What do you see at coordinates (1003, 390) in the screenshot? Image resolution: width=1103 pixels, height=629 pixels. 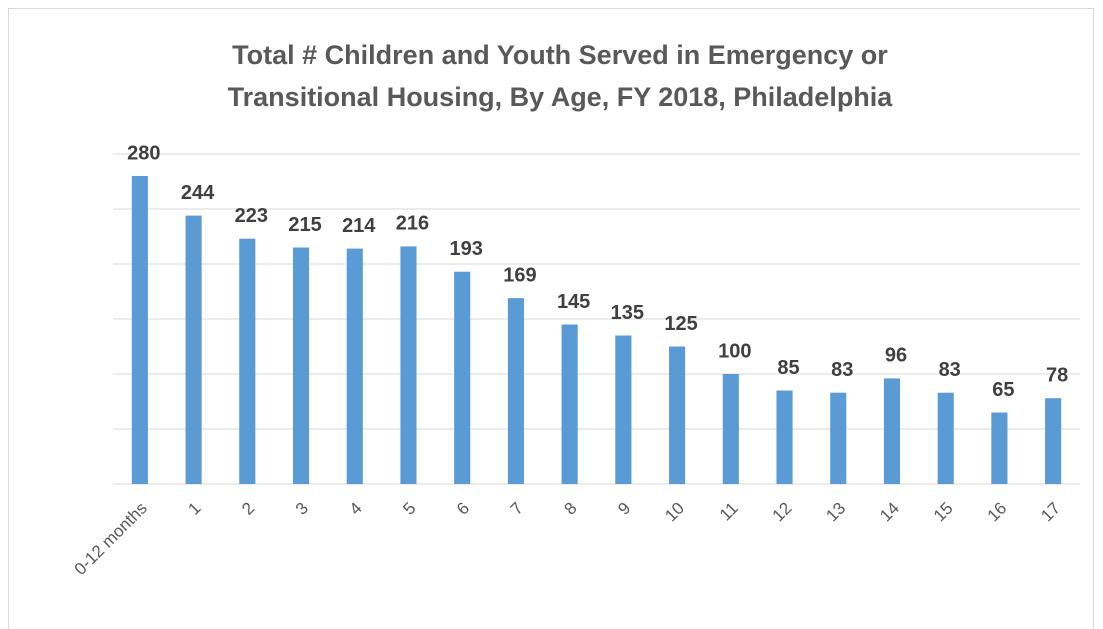 I see `value-label: 65` at bounding box center [1003, 390].